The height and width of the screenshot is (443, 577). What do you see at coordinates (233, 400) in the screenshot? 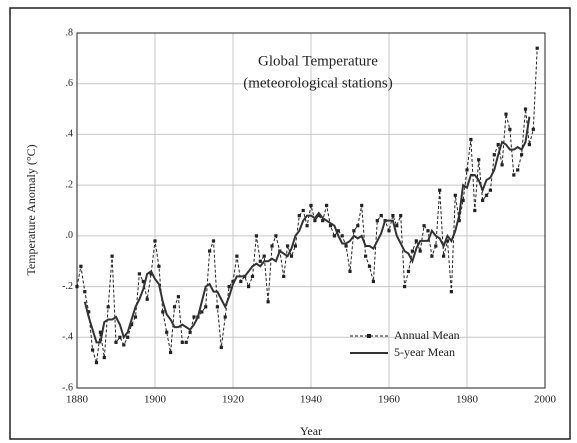
I see `x-tick-label: 1920` at bounding box center [233, 400].